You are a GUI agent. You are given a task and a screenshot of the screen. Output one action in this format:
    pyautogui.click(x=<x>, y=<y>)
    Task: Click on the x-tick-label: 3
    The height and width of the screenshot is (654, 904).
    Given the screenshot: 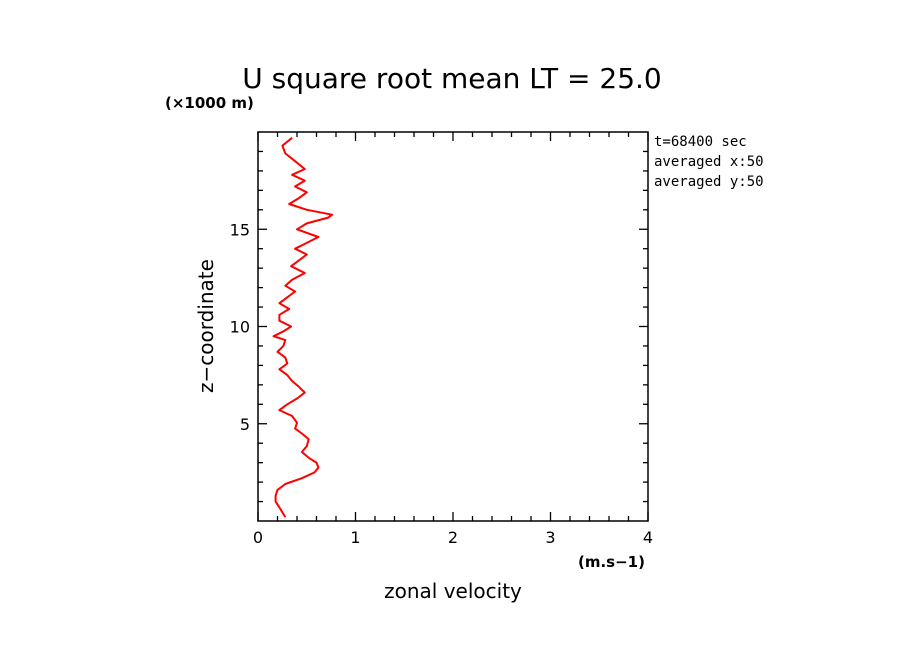 What is the action you would take?
    pyautogui.click(x=550, y=537)
    